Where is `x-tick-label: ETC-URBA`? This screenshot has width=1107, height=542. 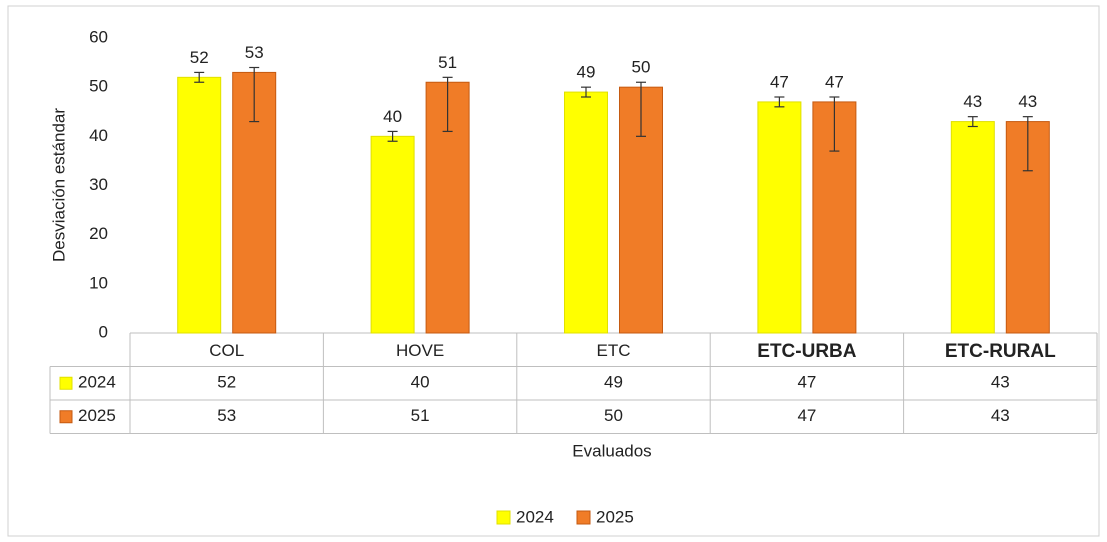
x-tick-label: ETC-URBA is located at coordinates (806, 351).